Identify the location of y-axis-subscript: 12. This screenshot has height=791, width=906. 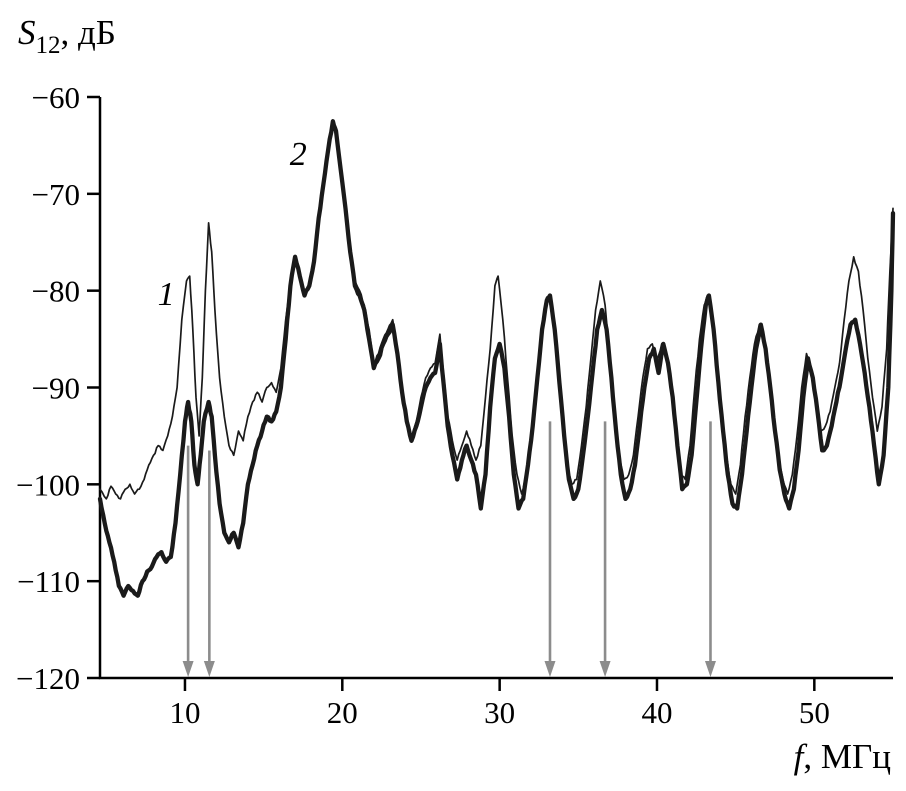
(48, 45).